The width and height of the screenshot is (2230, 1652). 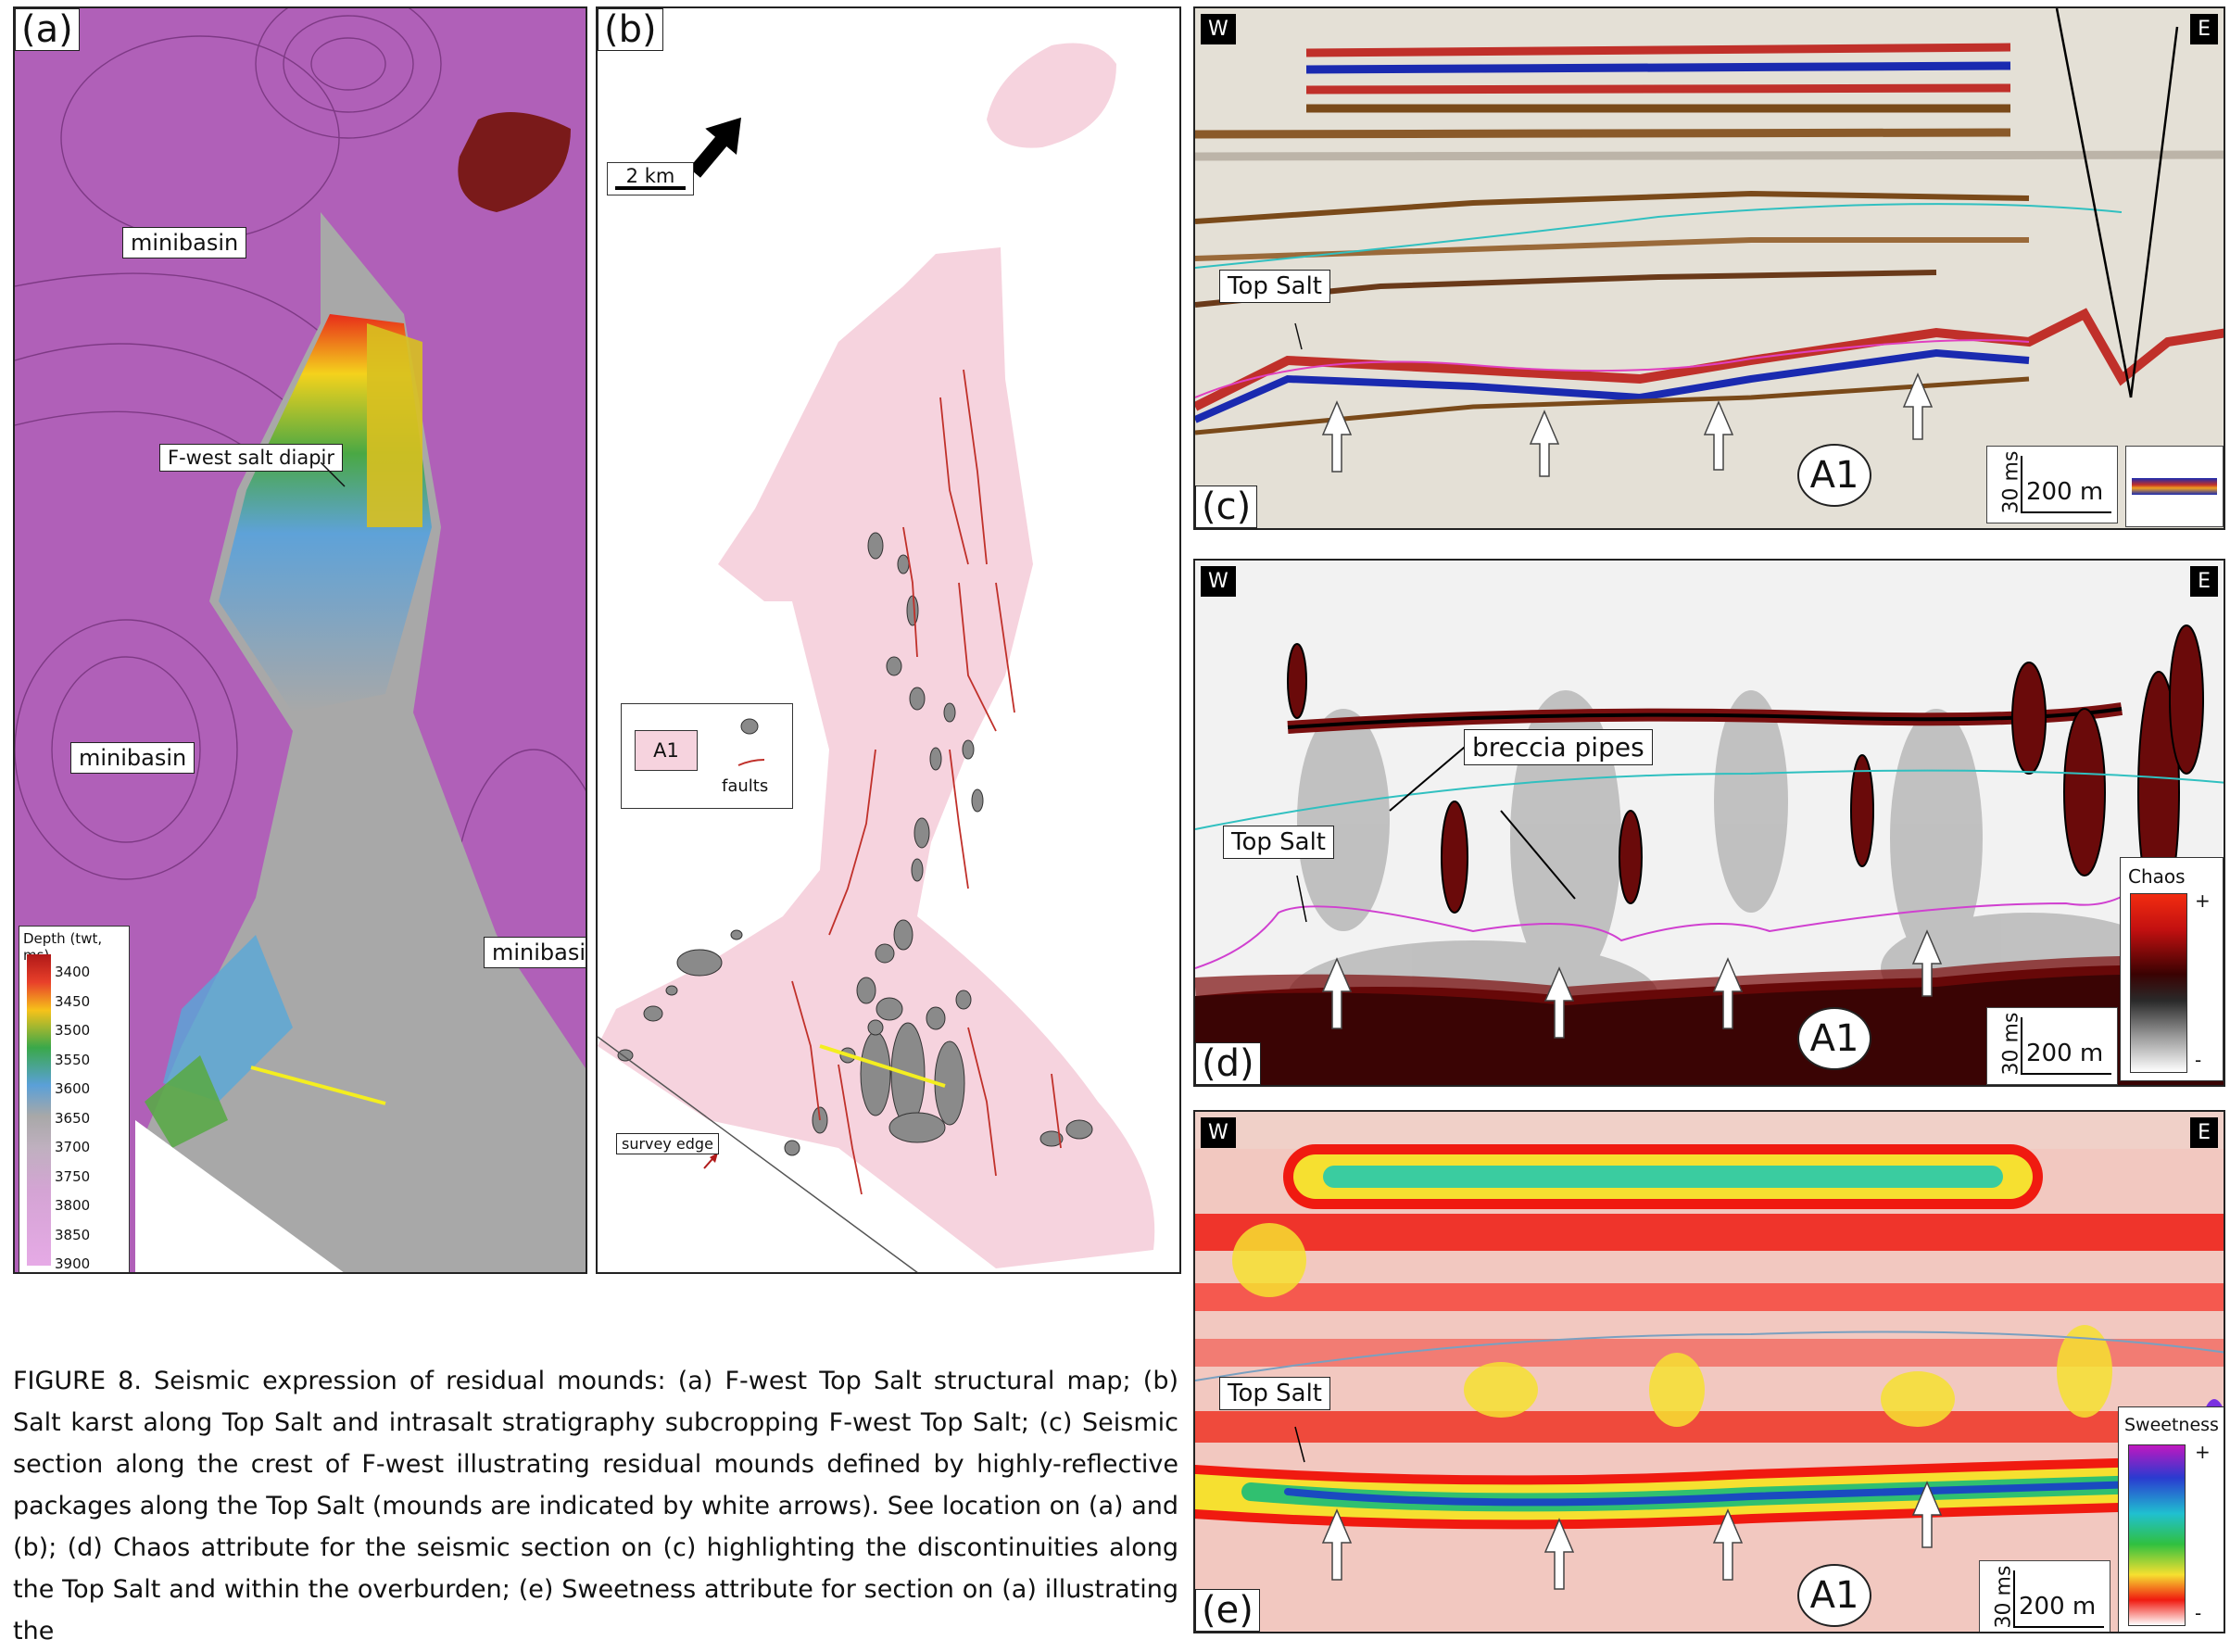 I want to click on panel-c-east: E, so click(x=2204, y=29).